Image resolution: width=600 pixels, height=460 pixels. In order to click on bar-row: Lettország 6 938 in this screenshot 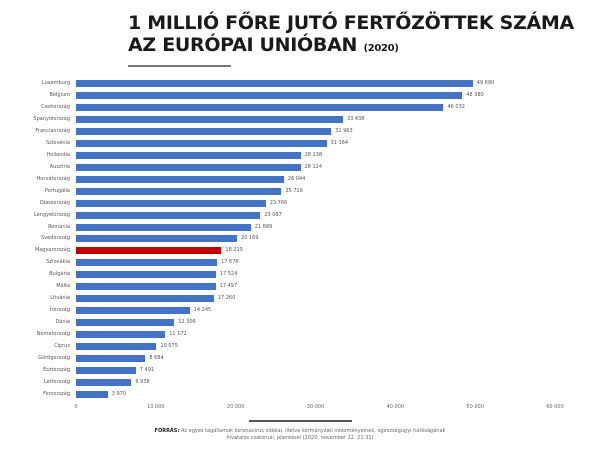, I will do `click(300, 384)`.